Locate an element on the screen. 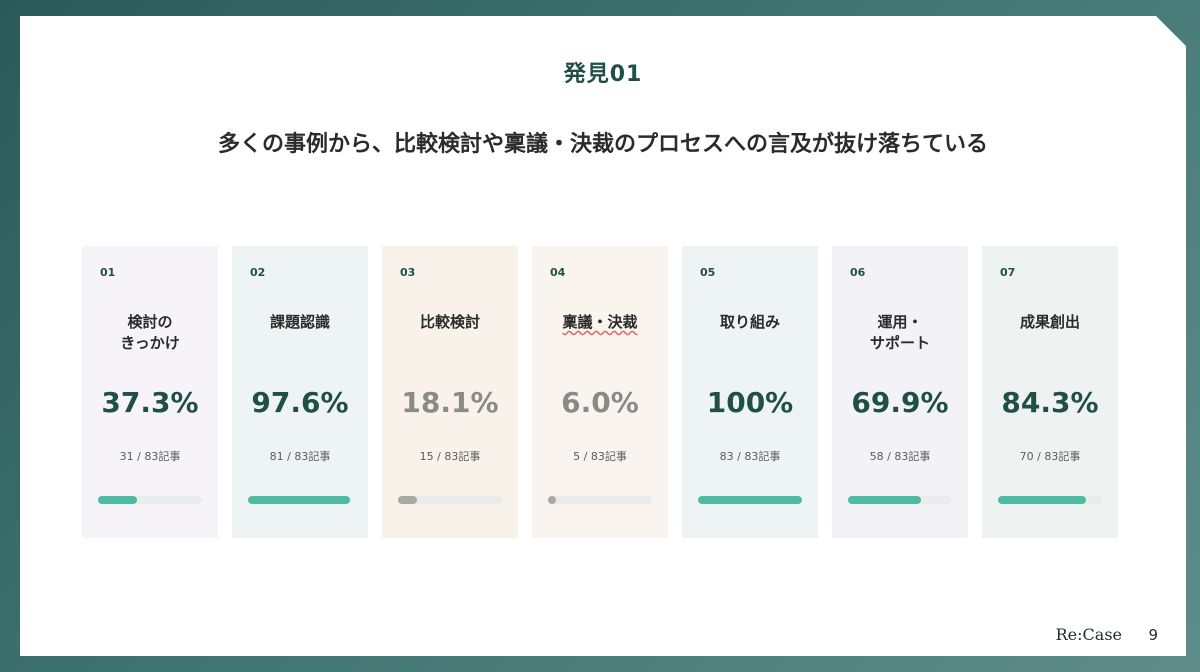 This screenshot has width=1200, height=672. card-title-line: きっかけ is located at coordinates (150, 343).